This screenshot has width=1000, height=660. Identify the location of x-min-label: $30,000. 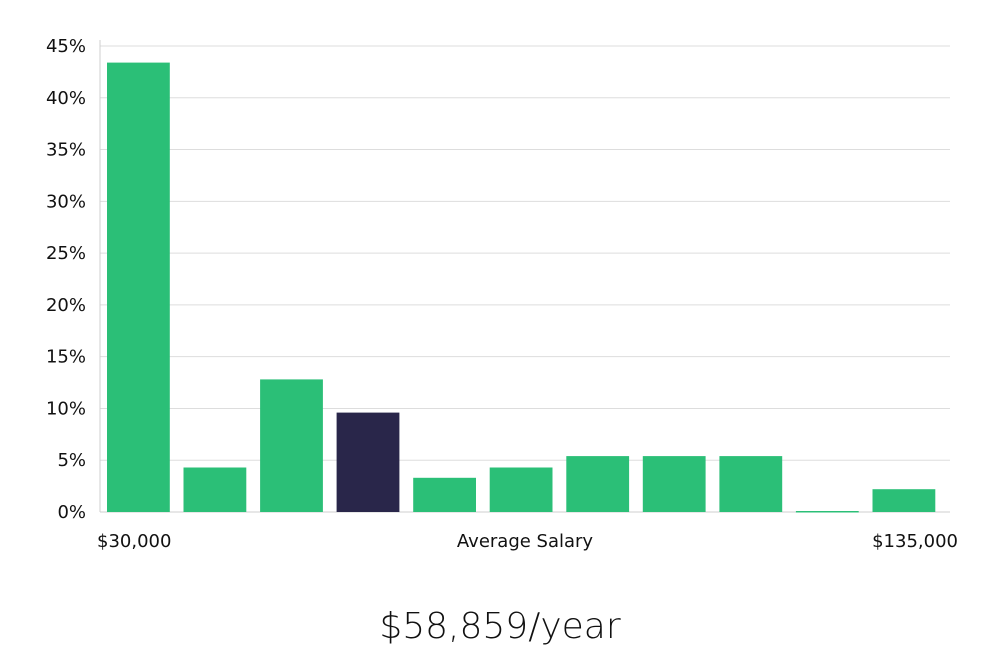
(134, 541).